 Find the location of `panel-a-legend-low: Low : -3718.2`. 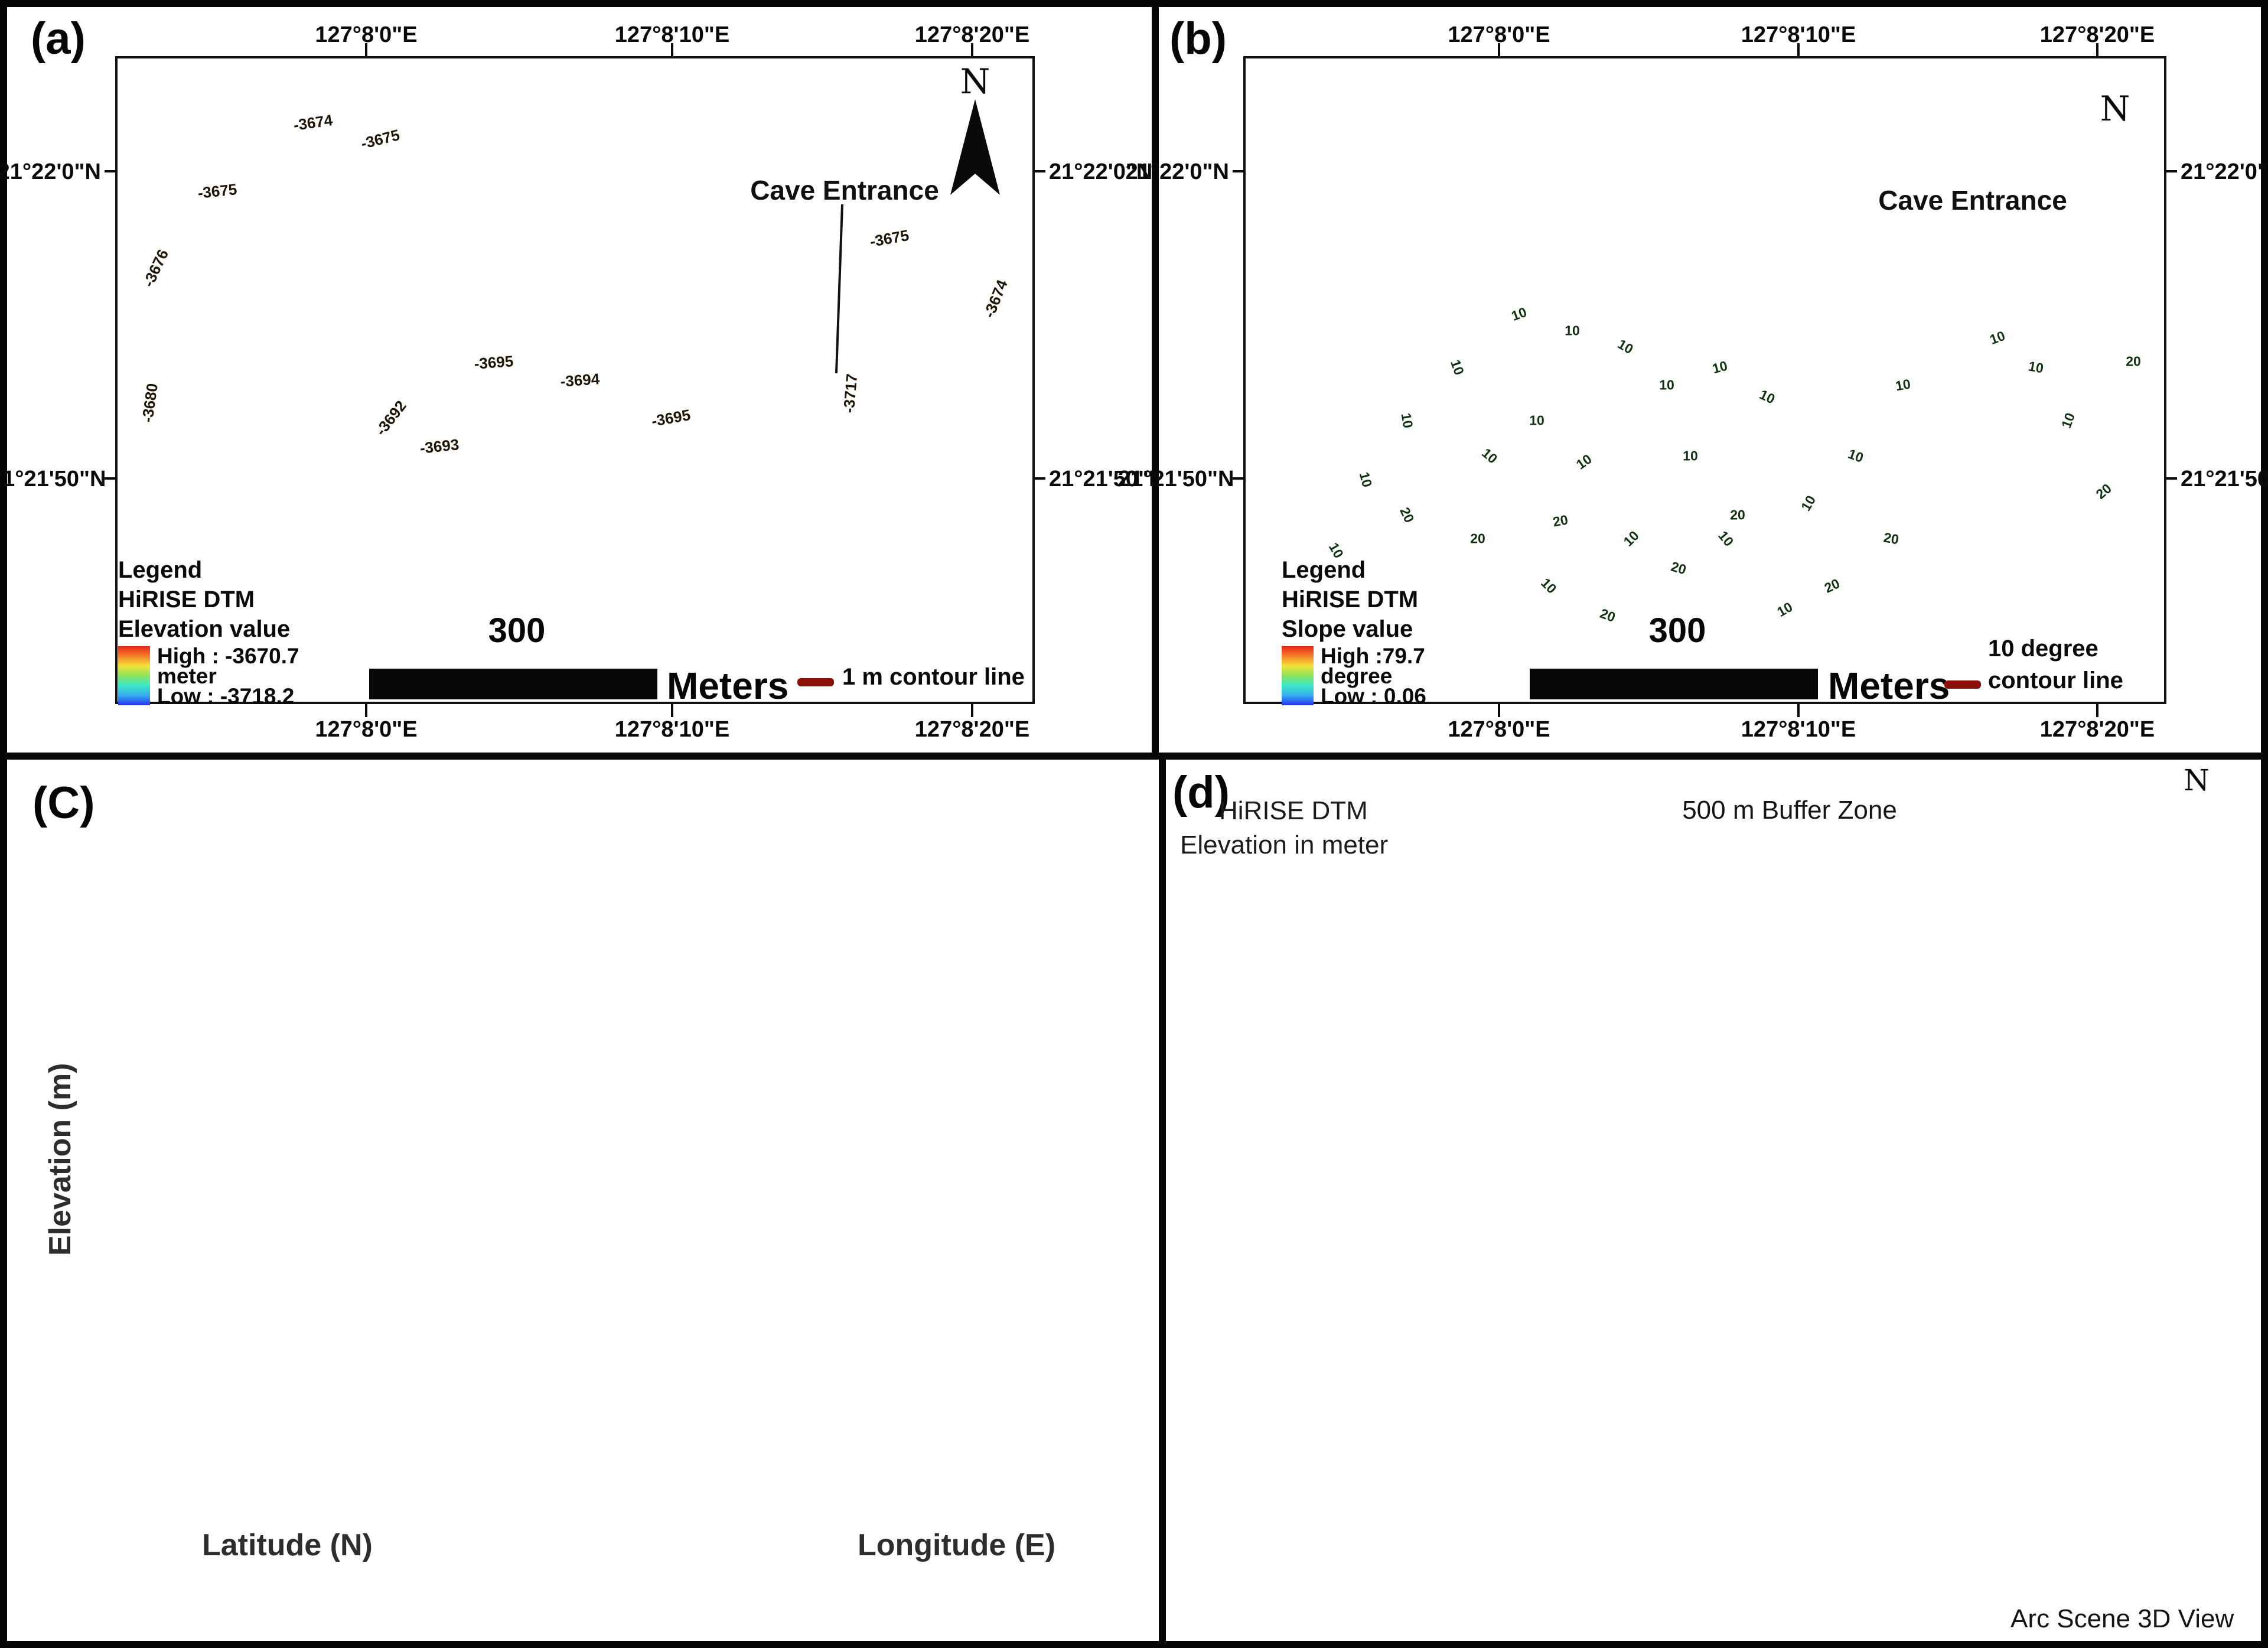

panel-a-legend-low: Low : -3718.2 is located at coordinates (226, 696).